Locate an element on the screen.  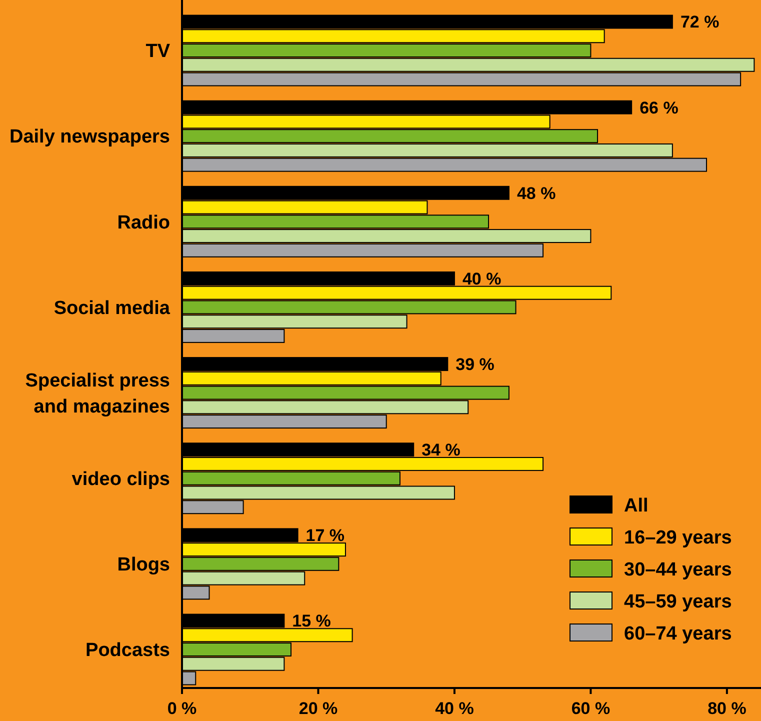
data-label: 15 % is located at coordinates (311, 621).